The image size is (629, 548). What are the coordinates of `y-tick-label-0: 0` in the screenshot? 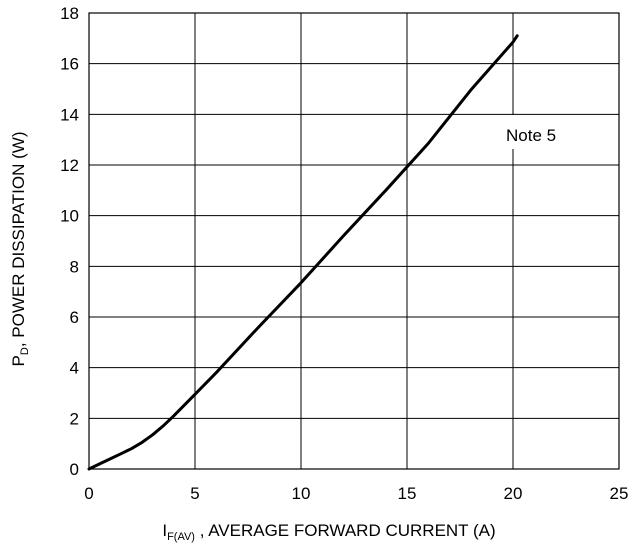 It's located at (74, 469).